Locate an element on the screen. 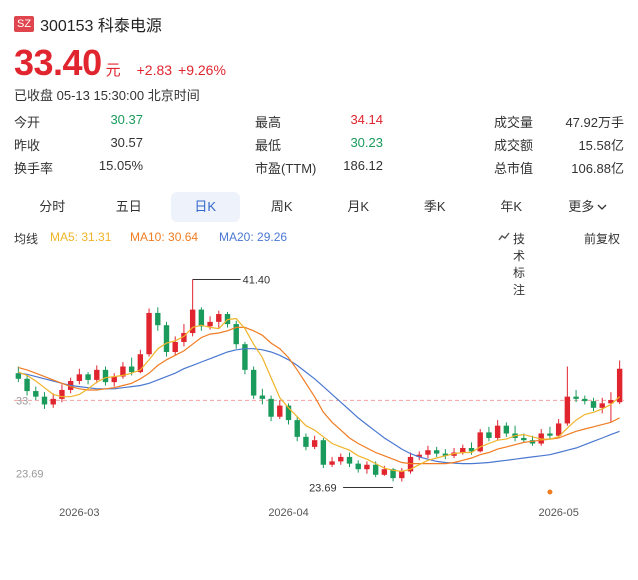 This screenshot has height=580, width=638. tech-annotation-icon is located at coordinates (504, 236).